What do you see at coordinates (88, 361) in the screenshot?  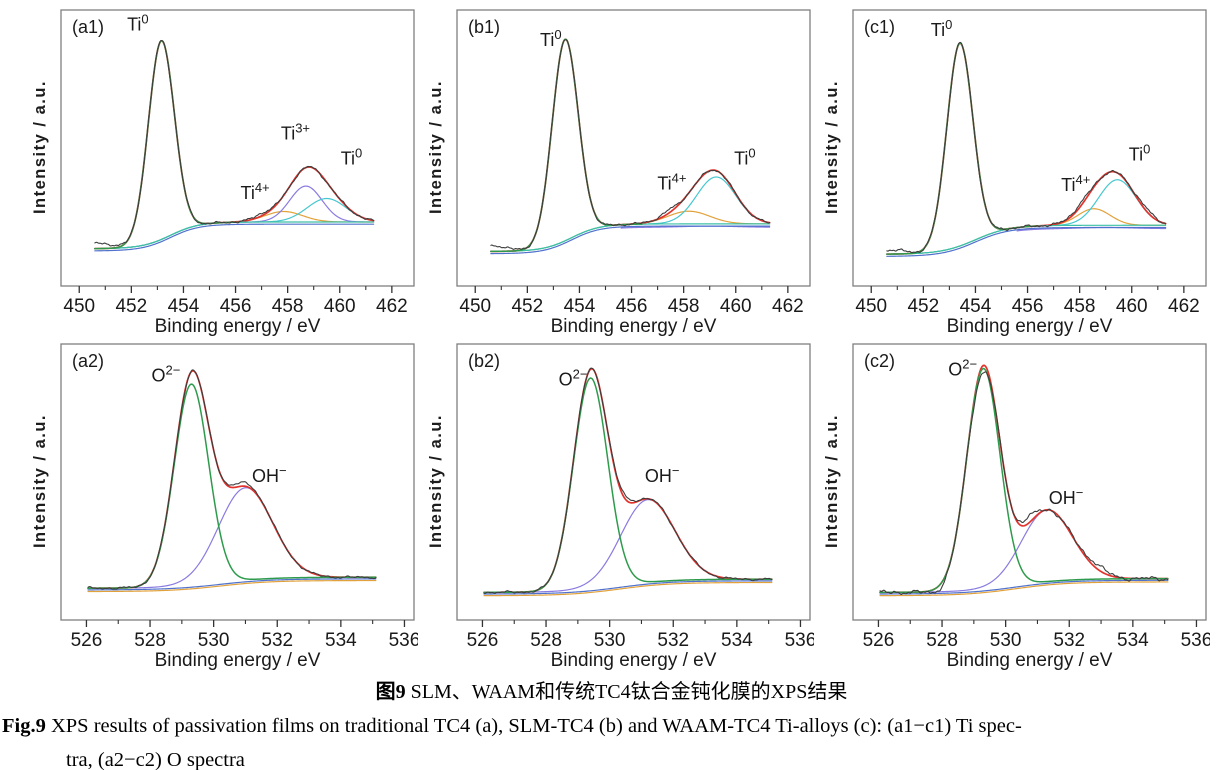 I see `panel-tag: (a2)` at bounding box center [88, 361].